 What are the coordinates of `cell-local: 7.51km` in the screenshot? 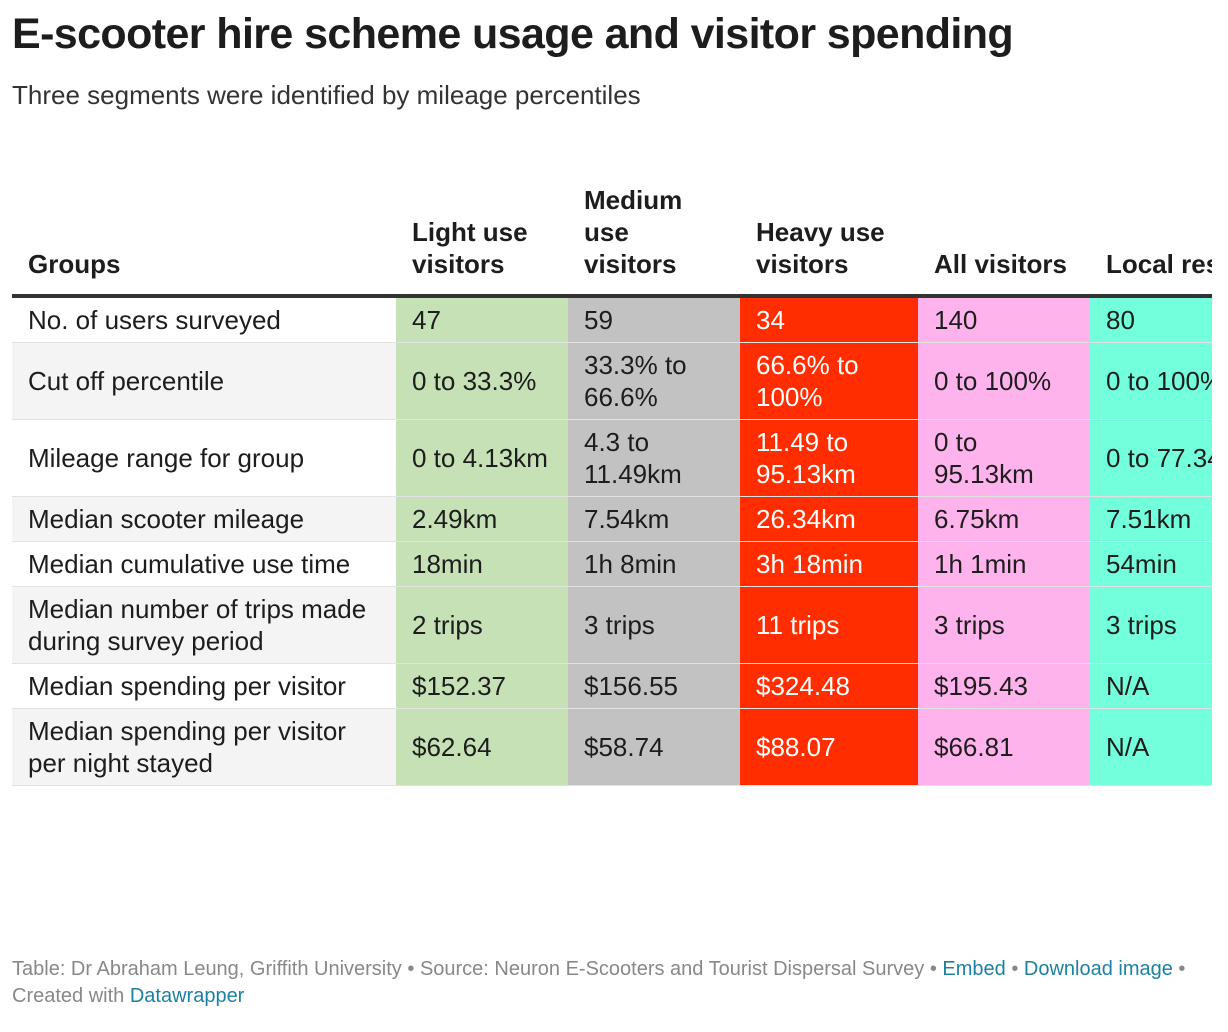 It's located at (1151, 519).